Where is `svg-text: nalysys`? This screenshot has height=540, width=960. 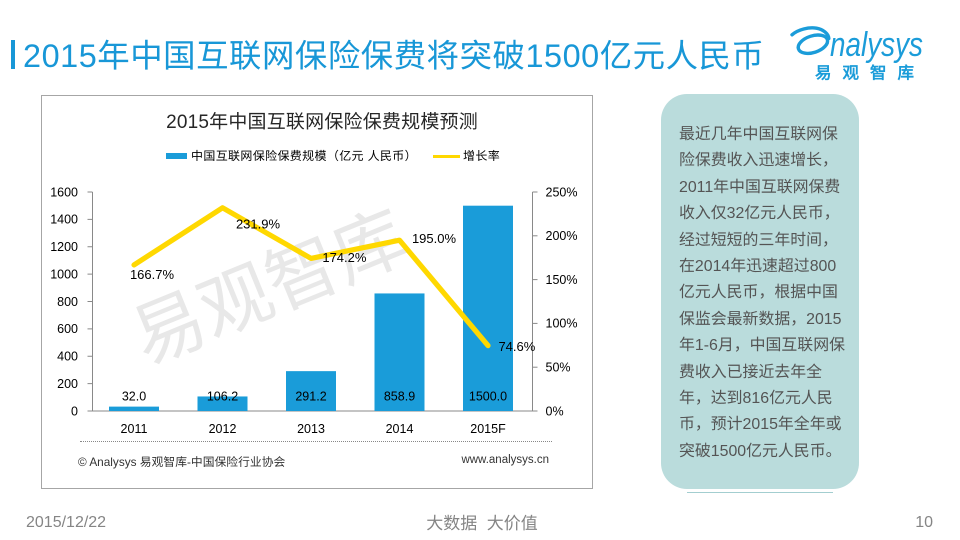 svg-text: nalysys is located at coordinates (876, 45).